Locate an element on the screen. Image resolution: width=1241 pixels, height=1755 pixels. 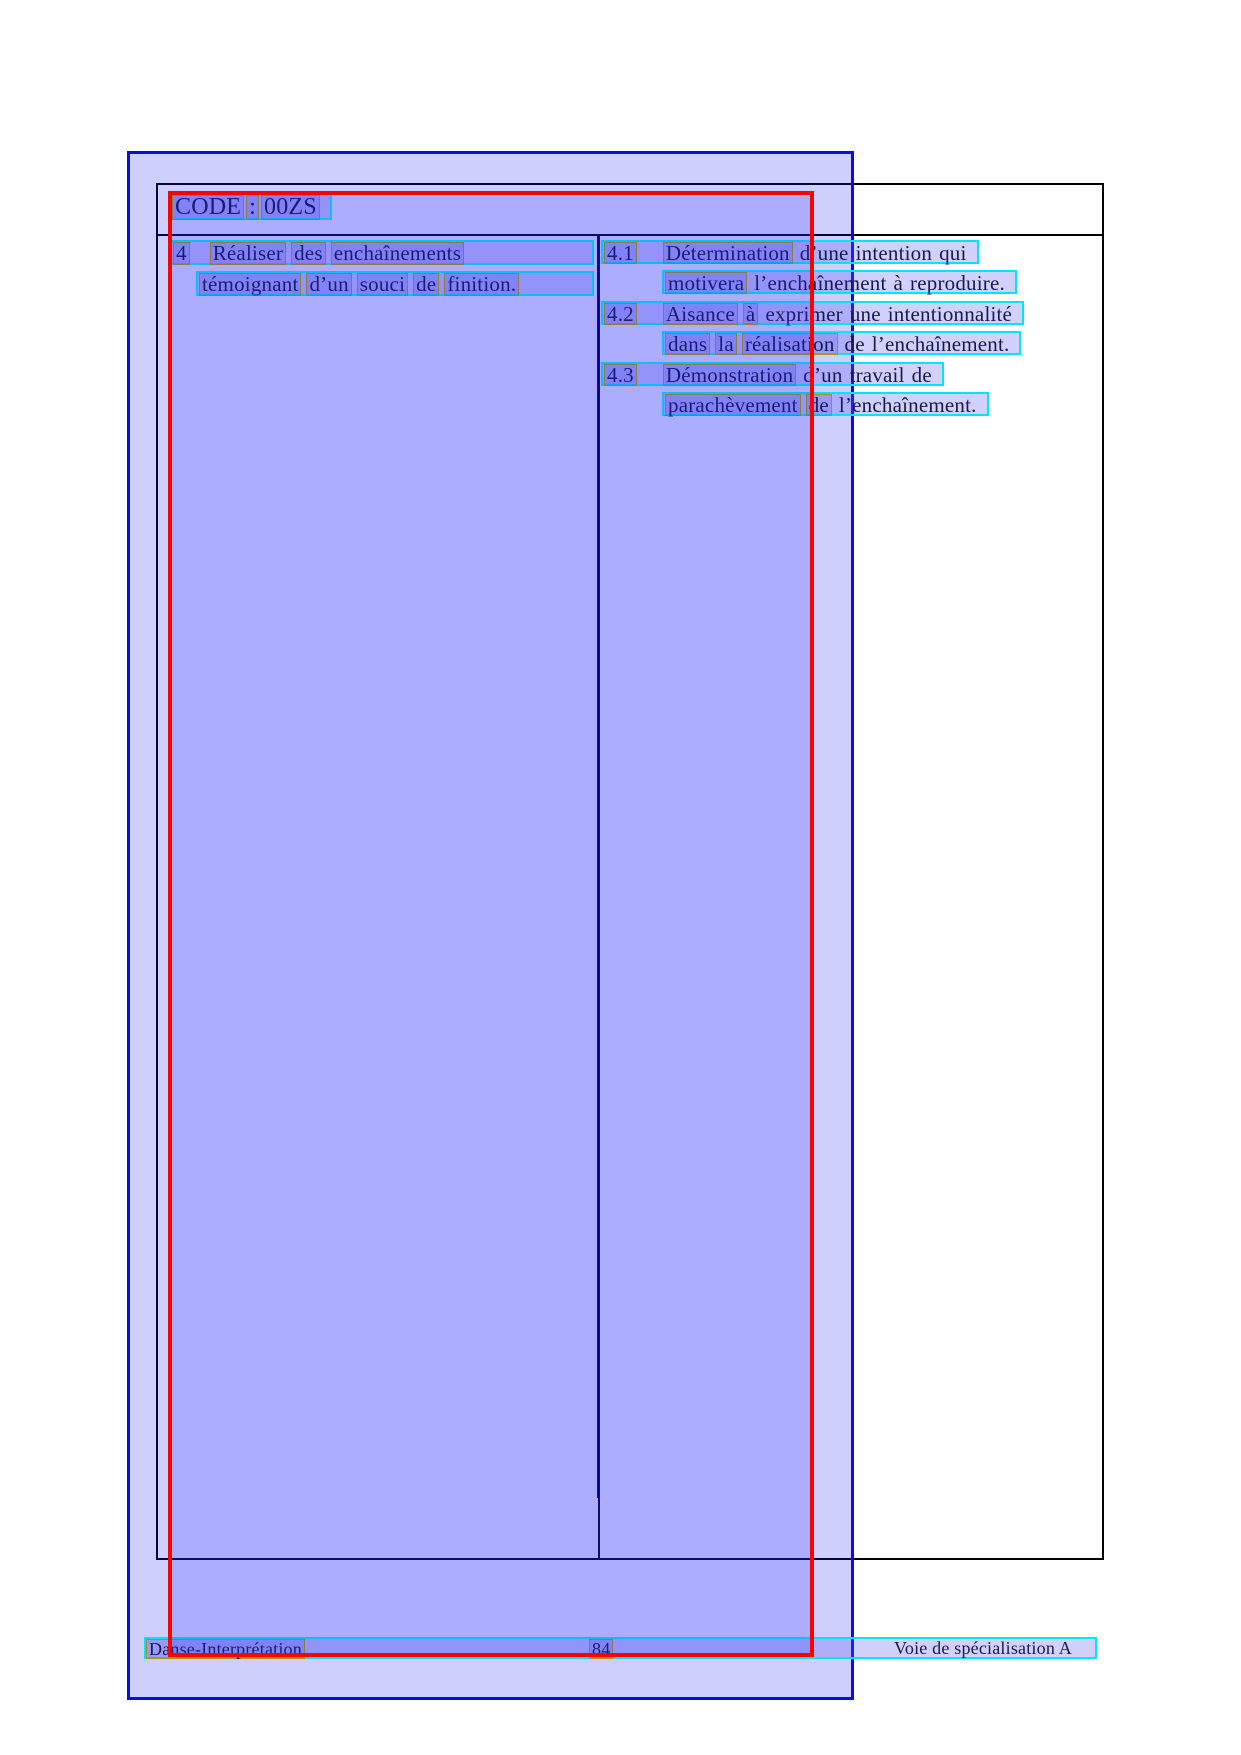
word-highlight-box: Réaliser is located at coordinates (248, 253).